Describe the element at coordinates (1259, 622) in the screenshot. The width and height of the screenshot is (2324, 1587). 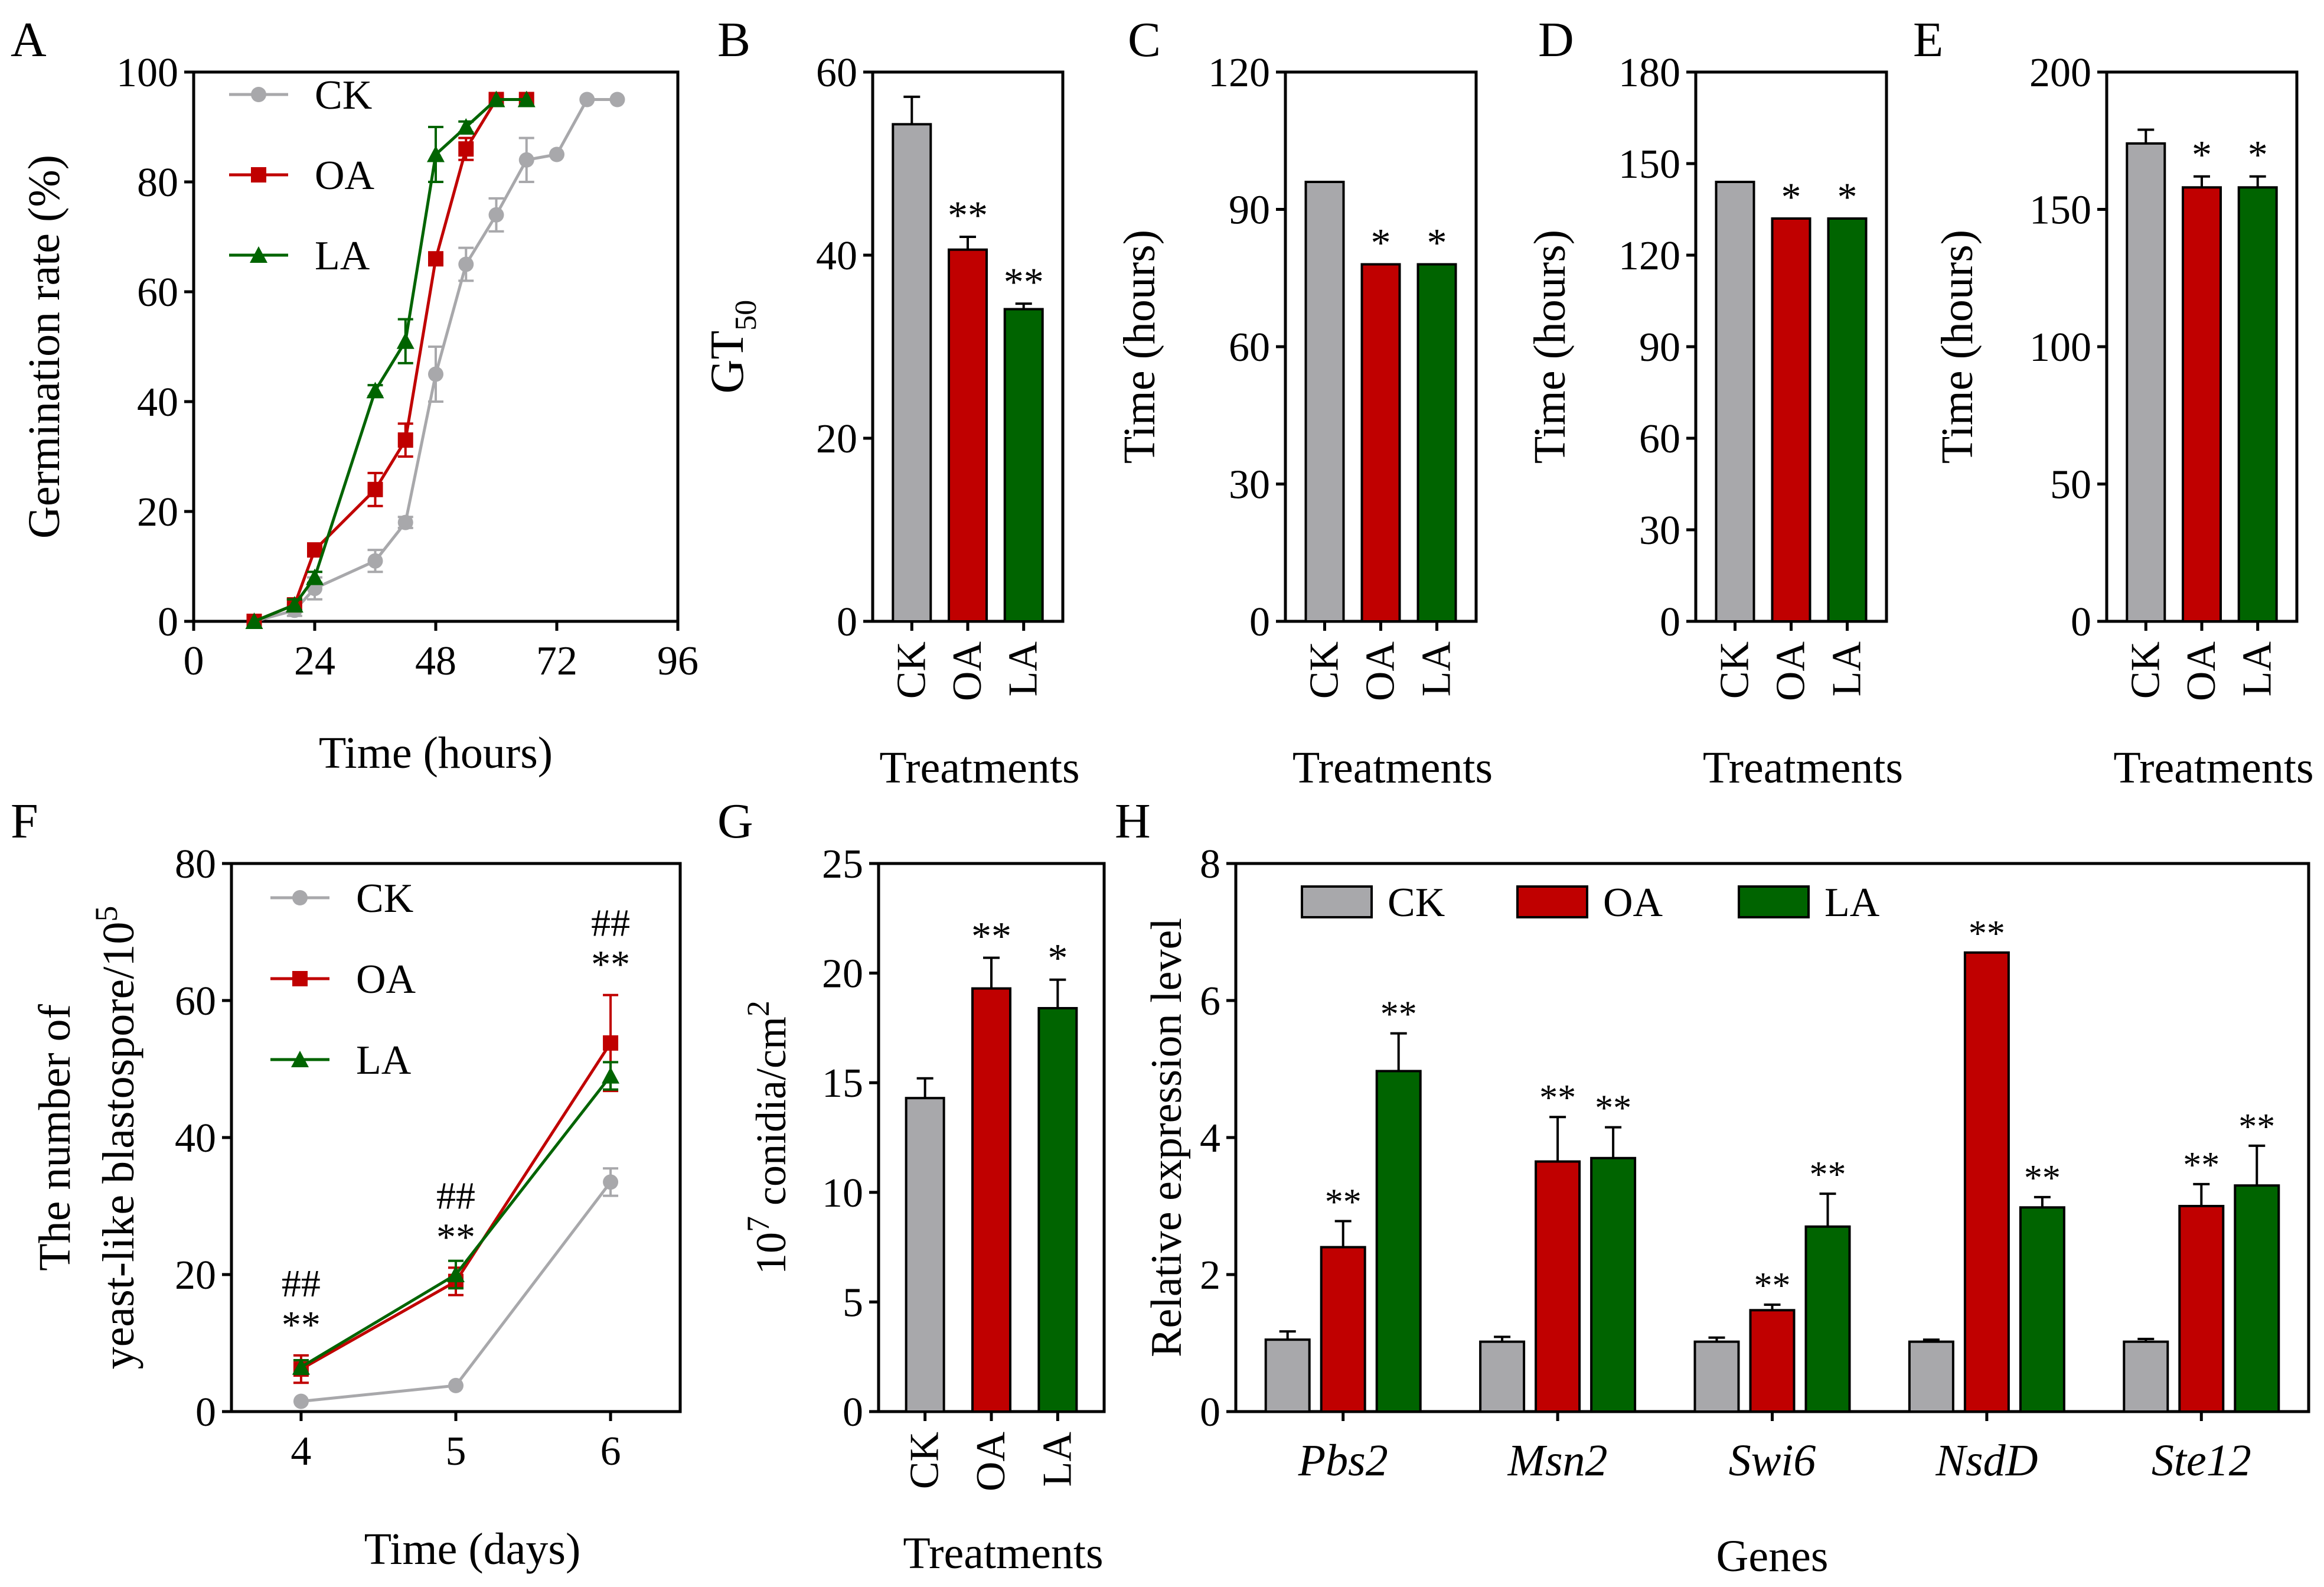
I see `y-tick-label-C: 0` at that location.